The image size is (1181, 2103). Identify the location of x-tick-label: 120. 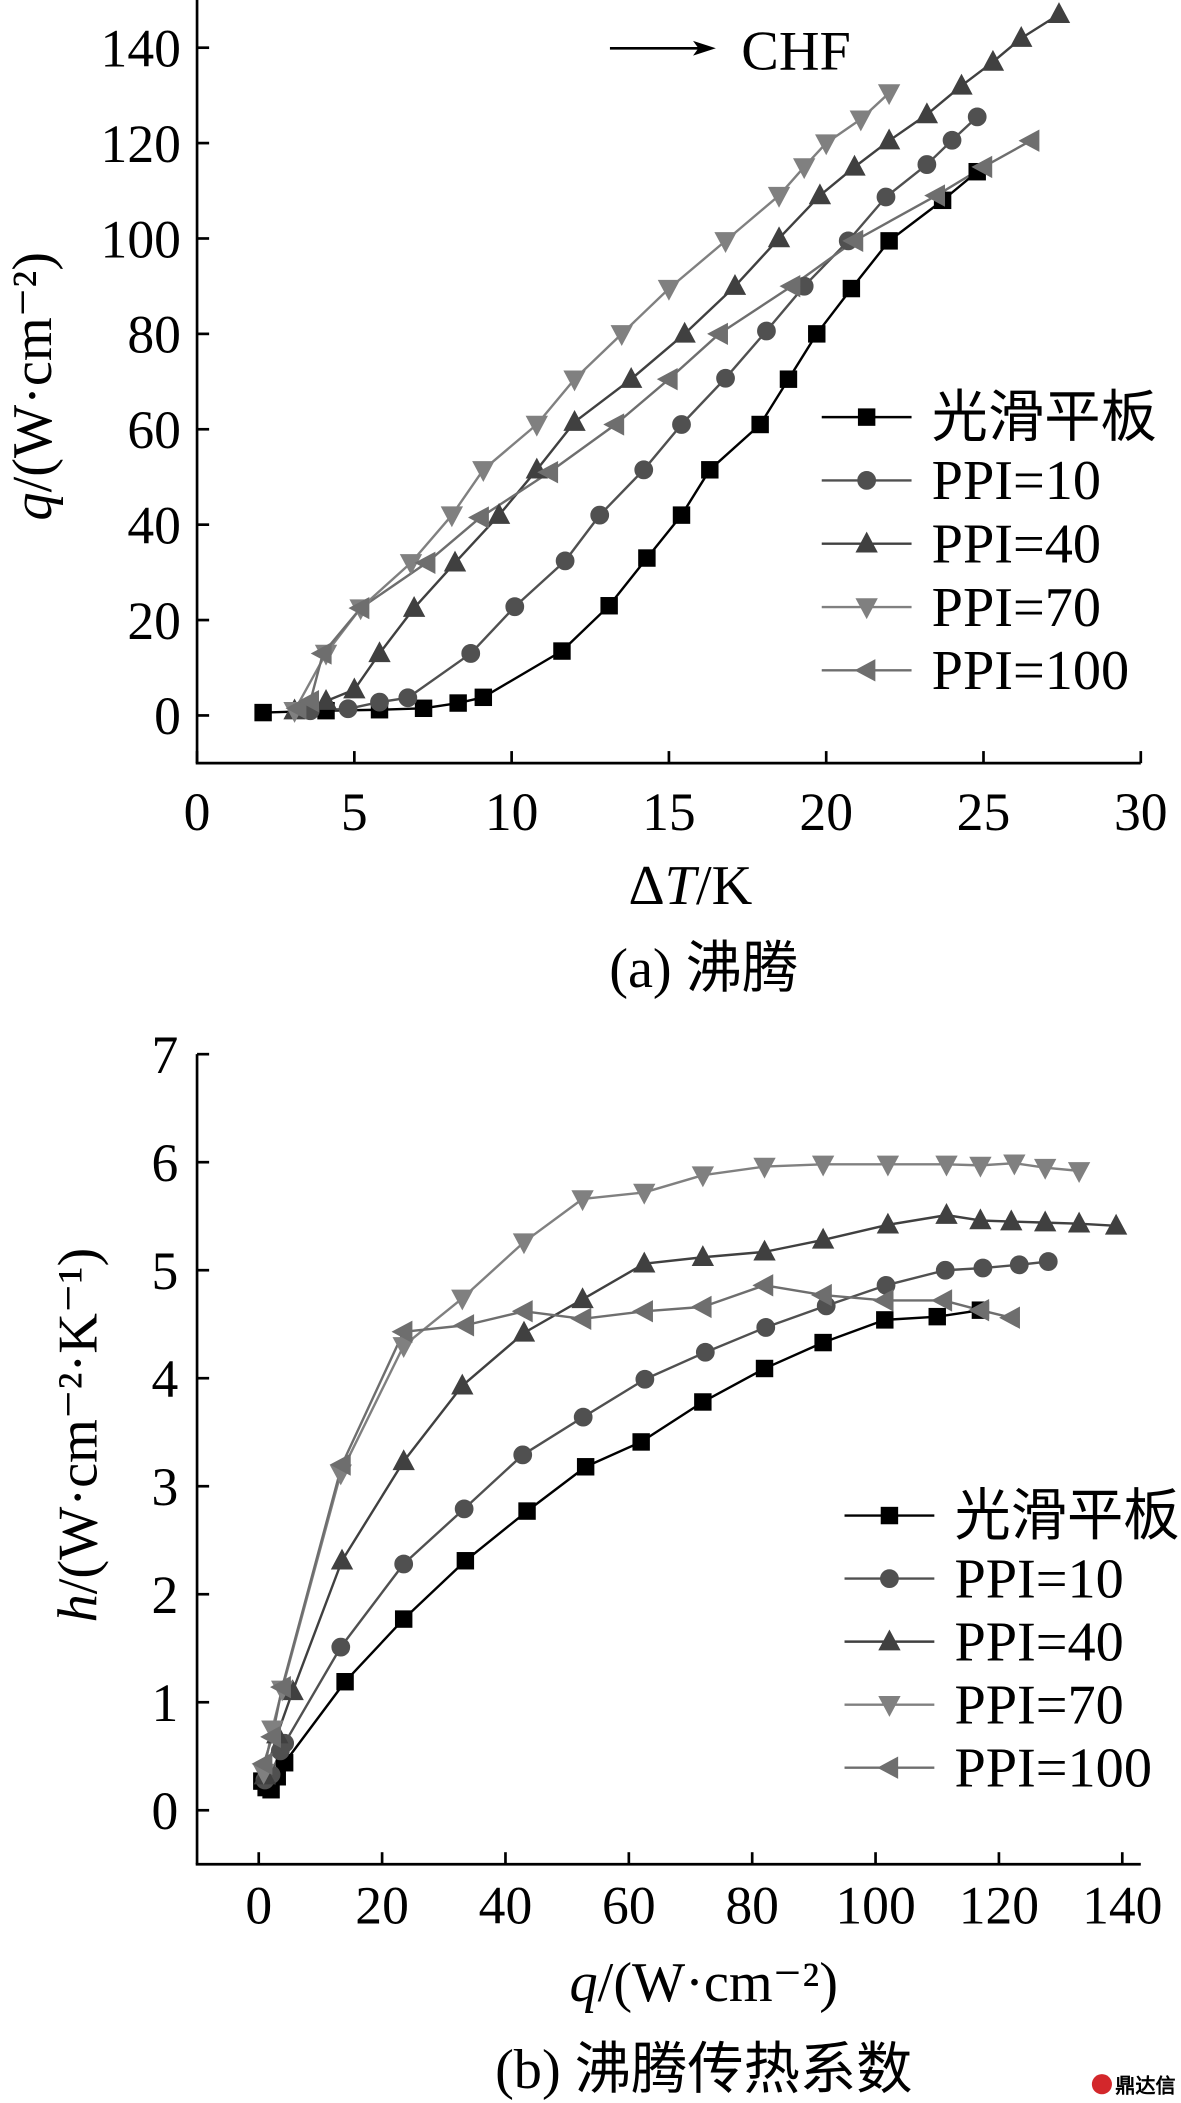
(999, 1905).